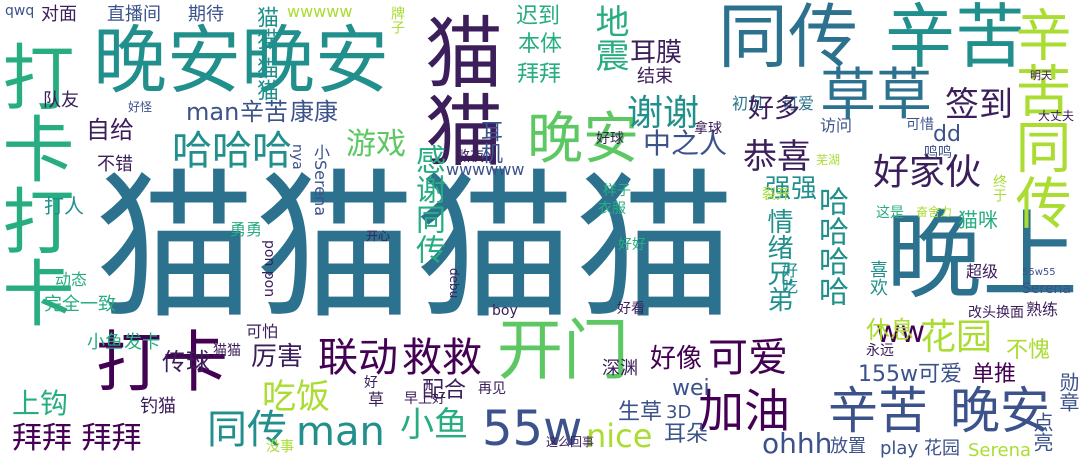 This screenshot has height=463, width=1080. Describe the element at coordinates (140, 107) in the screenshot. I see `cloud-word: 好怪` at that location.